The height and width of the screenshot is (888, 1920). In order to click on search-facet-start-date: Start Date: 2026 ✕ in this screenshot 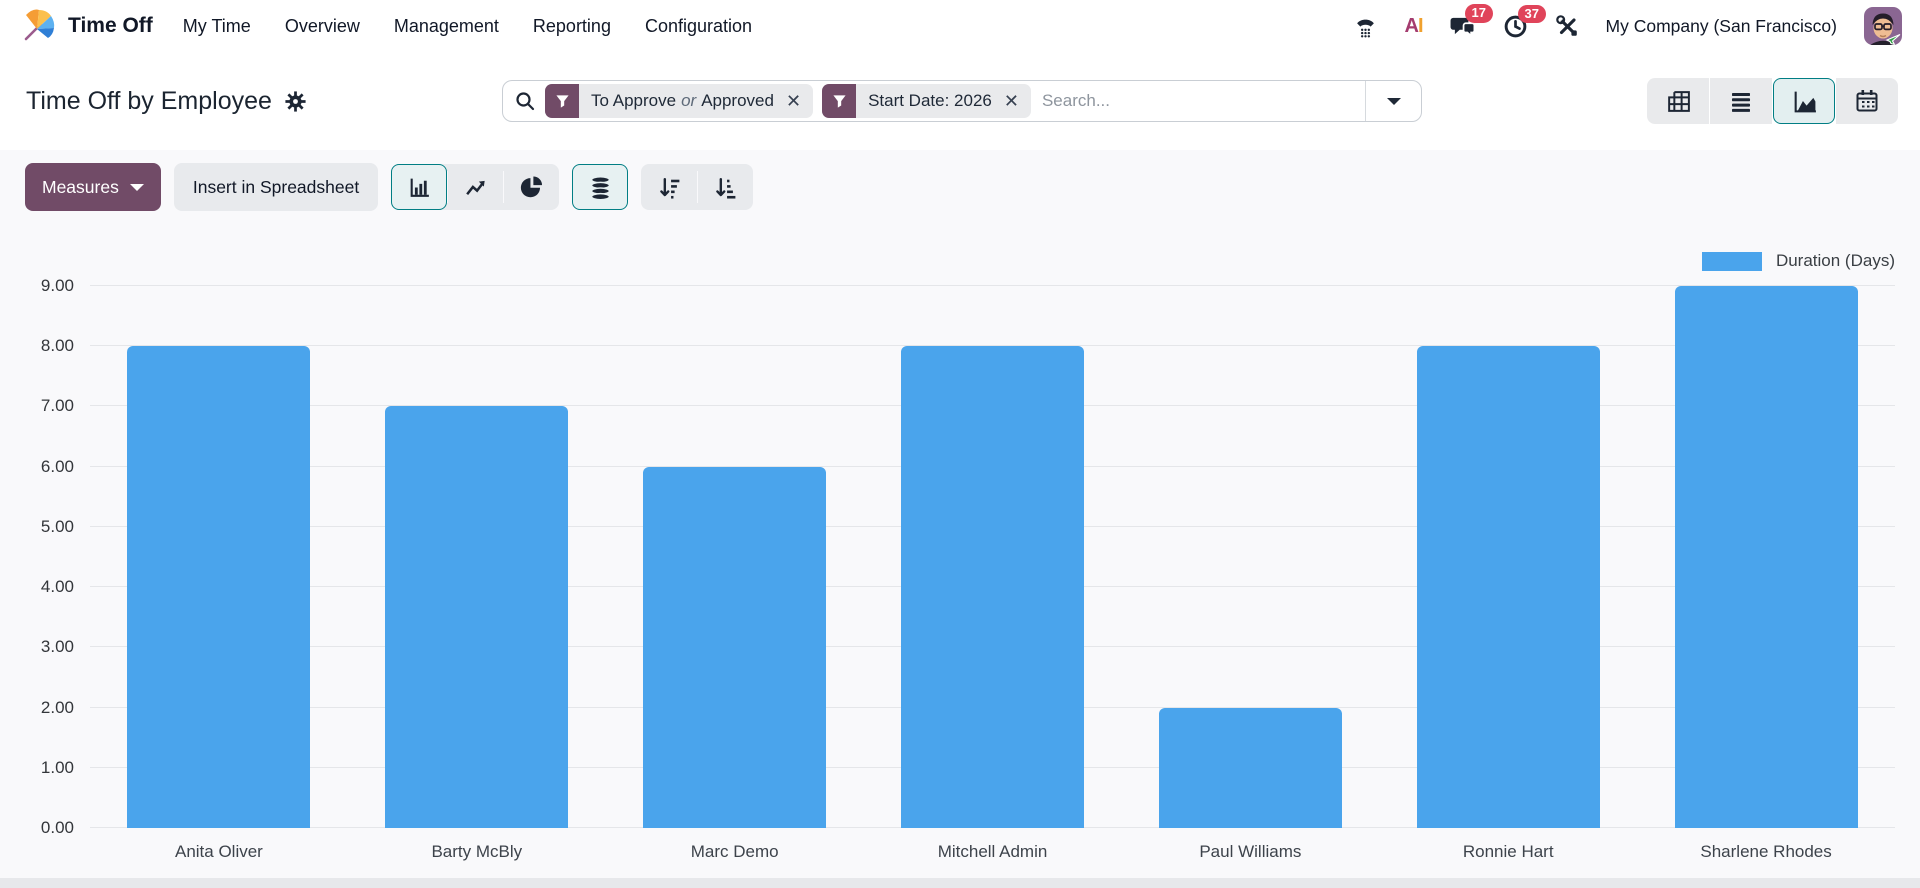, I will do `click(926, 101)`.